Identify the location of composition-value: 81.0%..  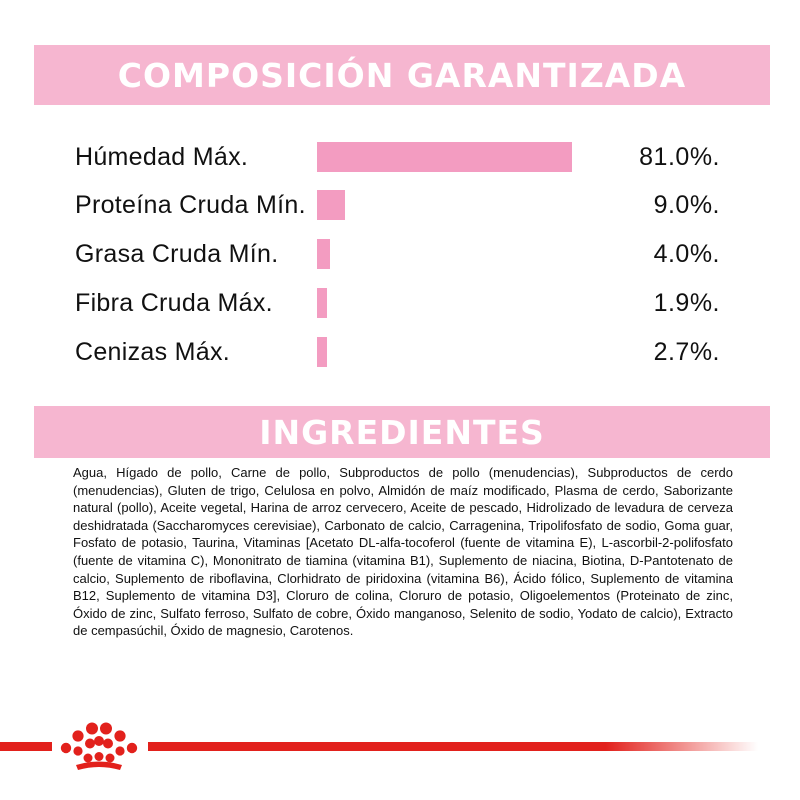
(679, 157).